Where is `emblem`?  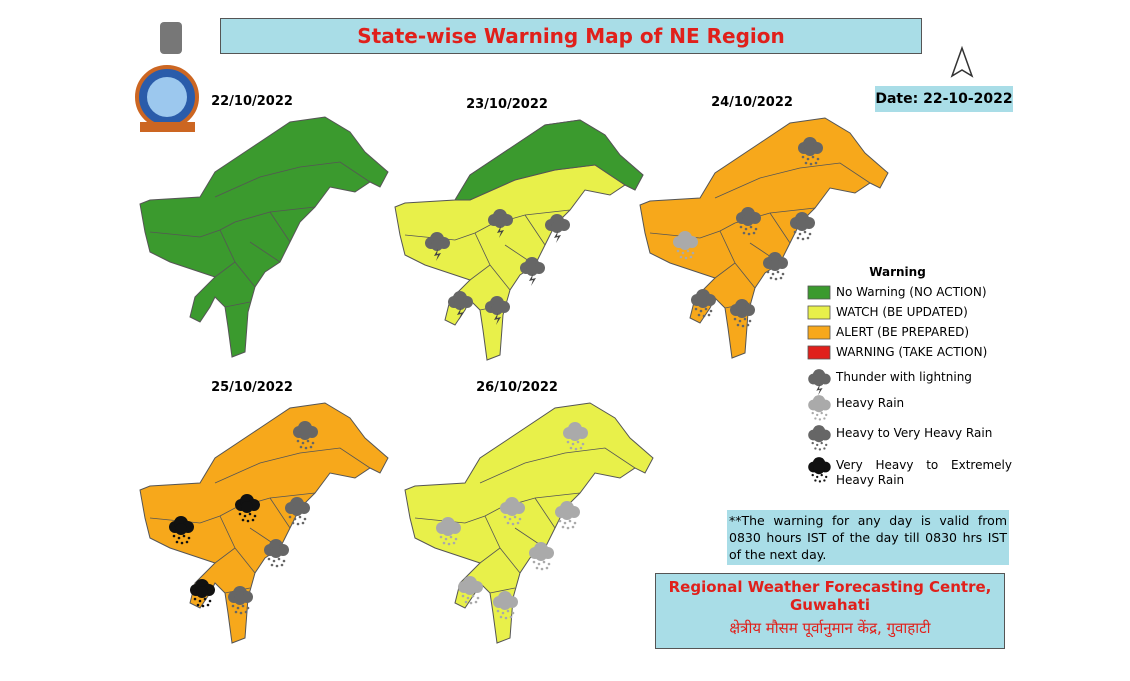
emblem is located at coordinates (167, 77).